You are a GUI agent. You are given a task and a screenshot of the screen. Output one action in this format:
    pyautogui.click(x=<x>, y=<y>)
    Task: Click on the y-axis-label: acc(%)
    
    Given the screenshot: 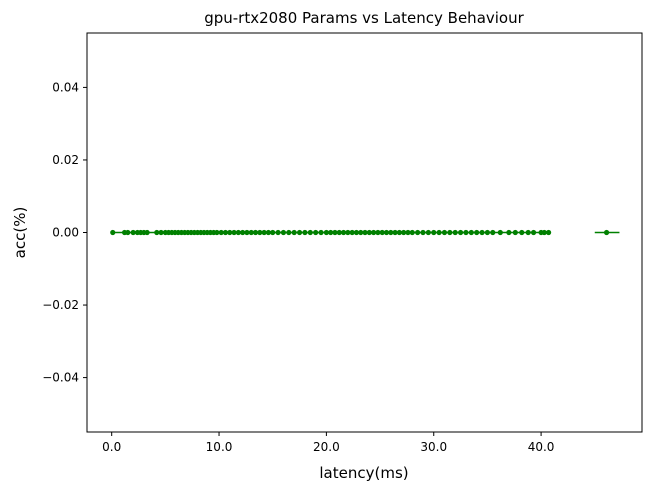 What is the action you would take?
    pyautogui.click(x=20, y=233)
    